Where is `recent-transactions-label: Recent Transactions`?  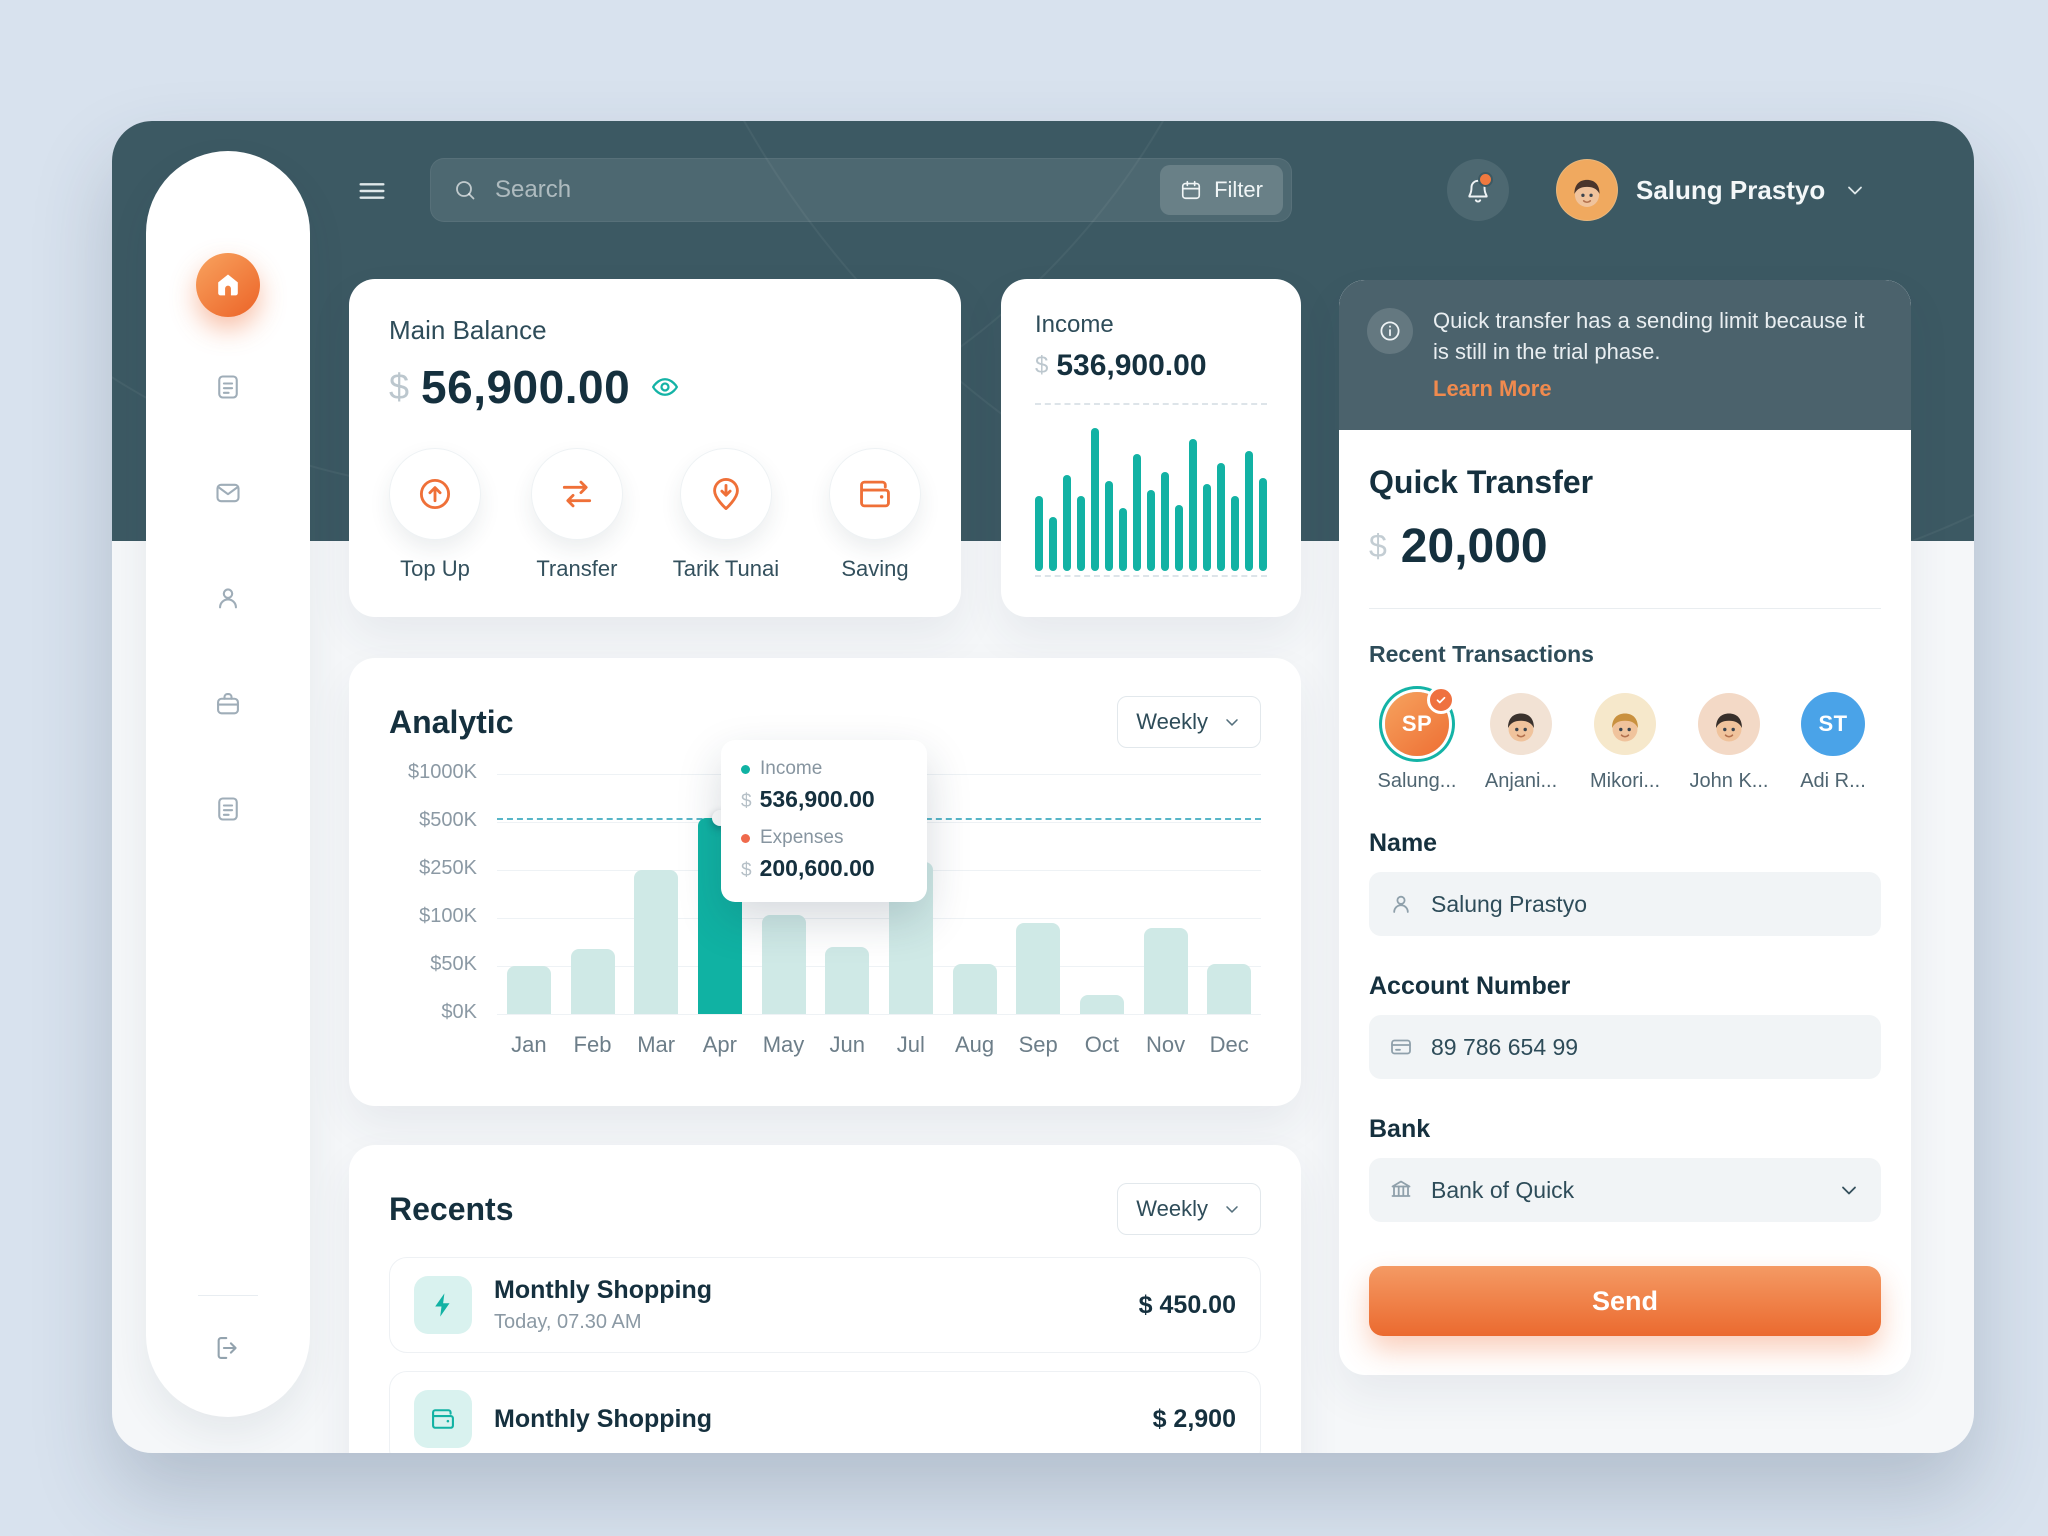 recent-transactions-label: Recent Transactions is located at coordinates (1481, 654).